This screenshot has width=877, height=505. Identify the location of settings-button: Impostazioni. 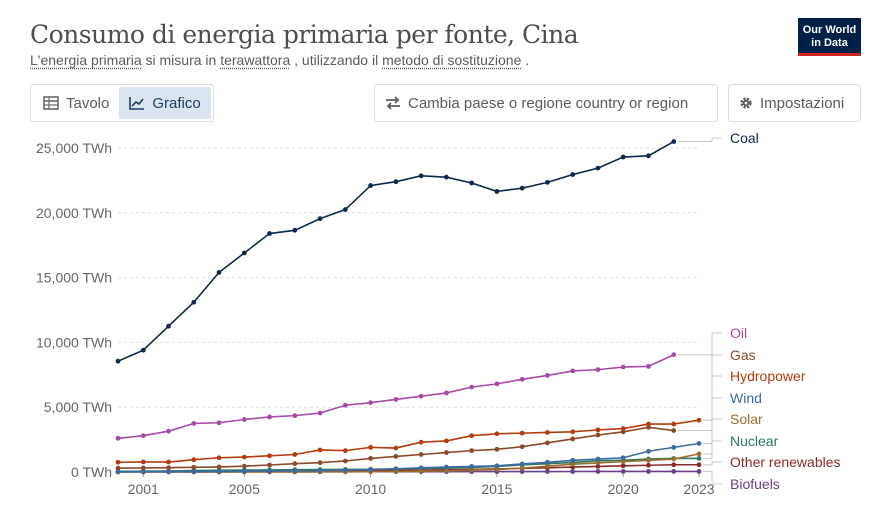
(794, 103).